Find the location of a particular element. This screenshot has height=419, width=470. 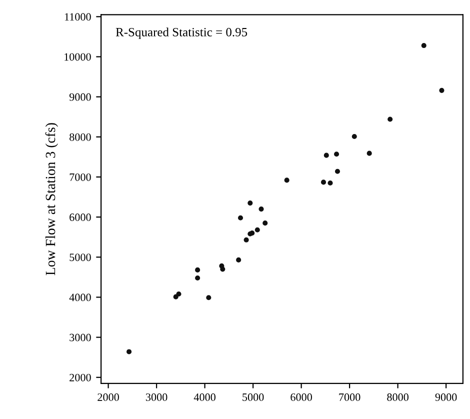

x-tick-label: 3000 is located at coordinates (157, 397).